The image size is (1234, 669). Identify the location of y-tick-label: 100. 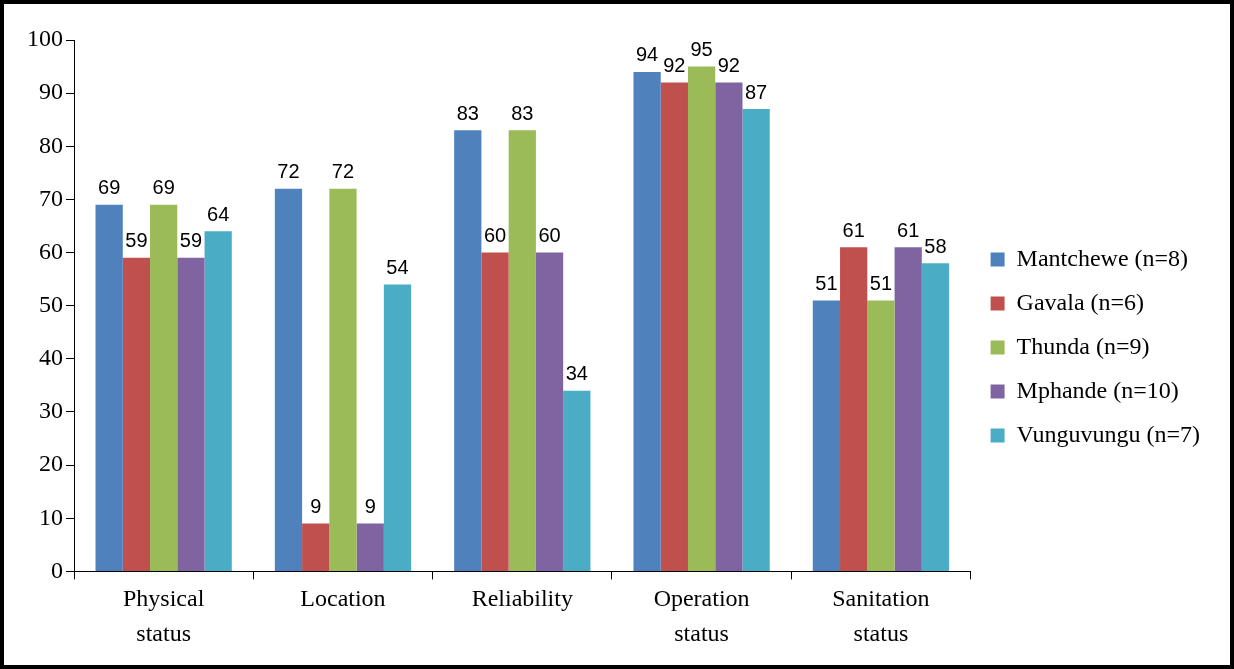
(45, 38).